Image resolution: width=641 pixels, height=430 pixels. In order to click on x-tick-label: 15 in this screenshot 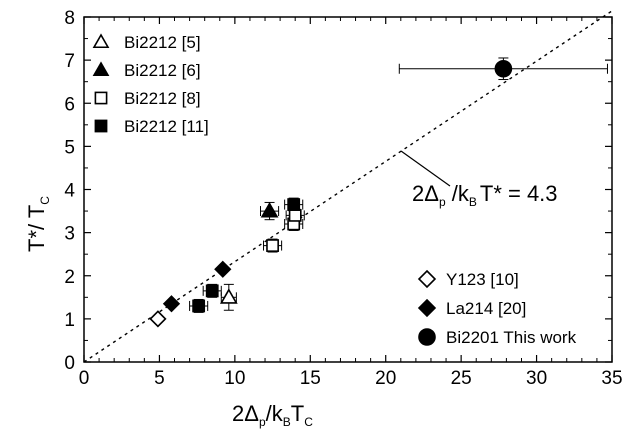, I will do `click(310, 378)`.